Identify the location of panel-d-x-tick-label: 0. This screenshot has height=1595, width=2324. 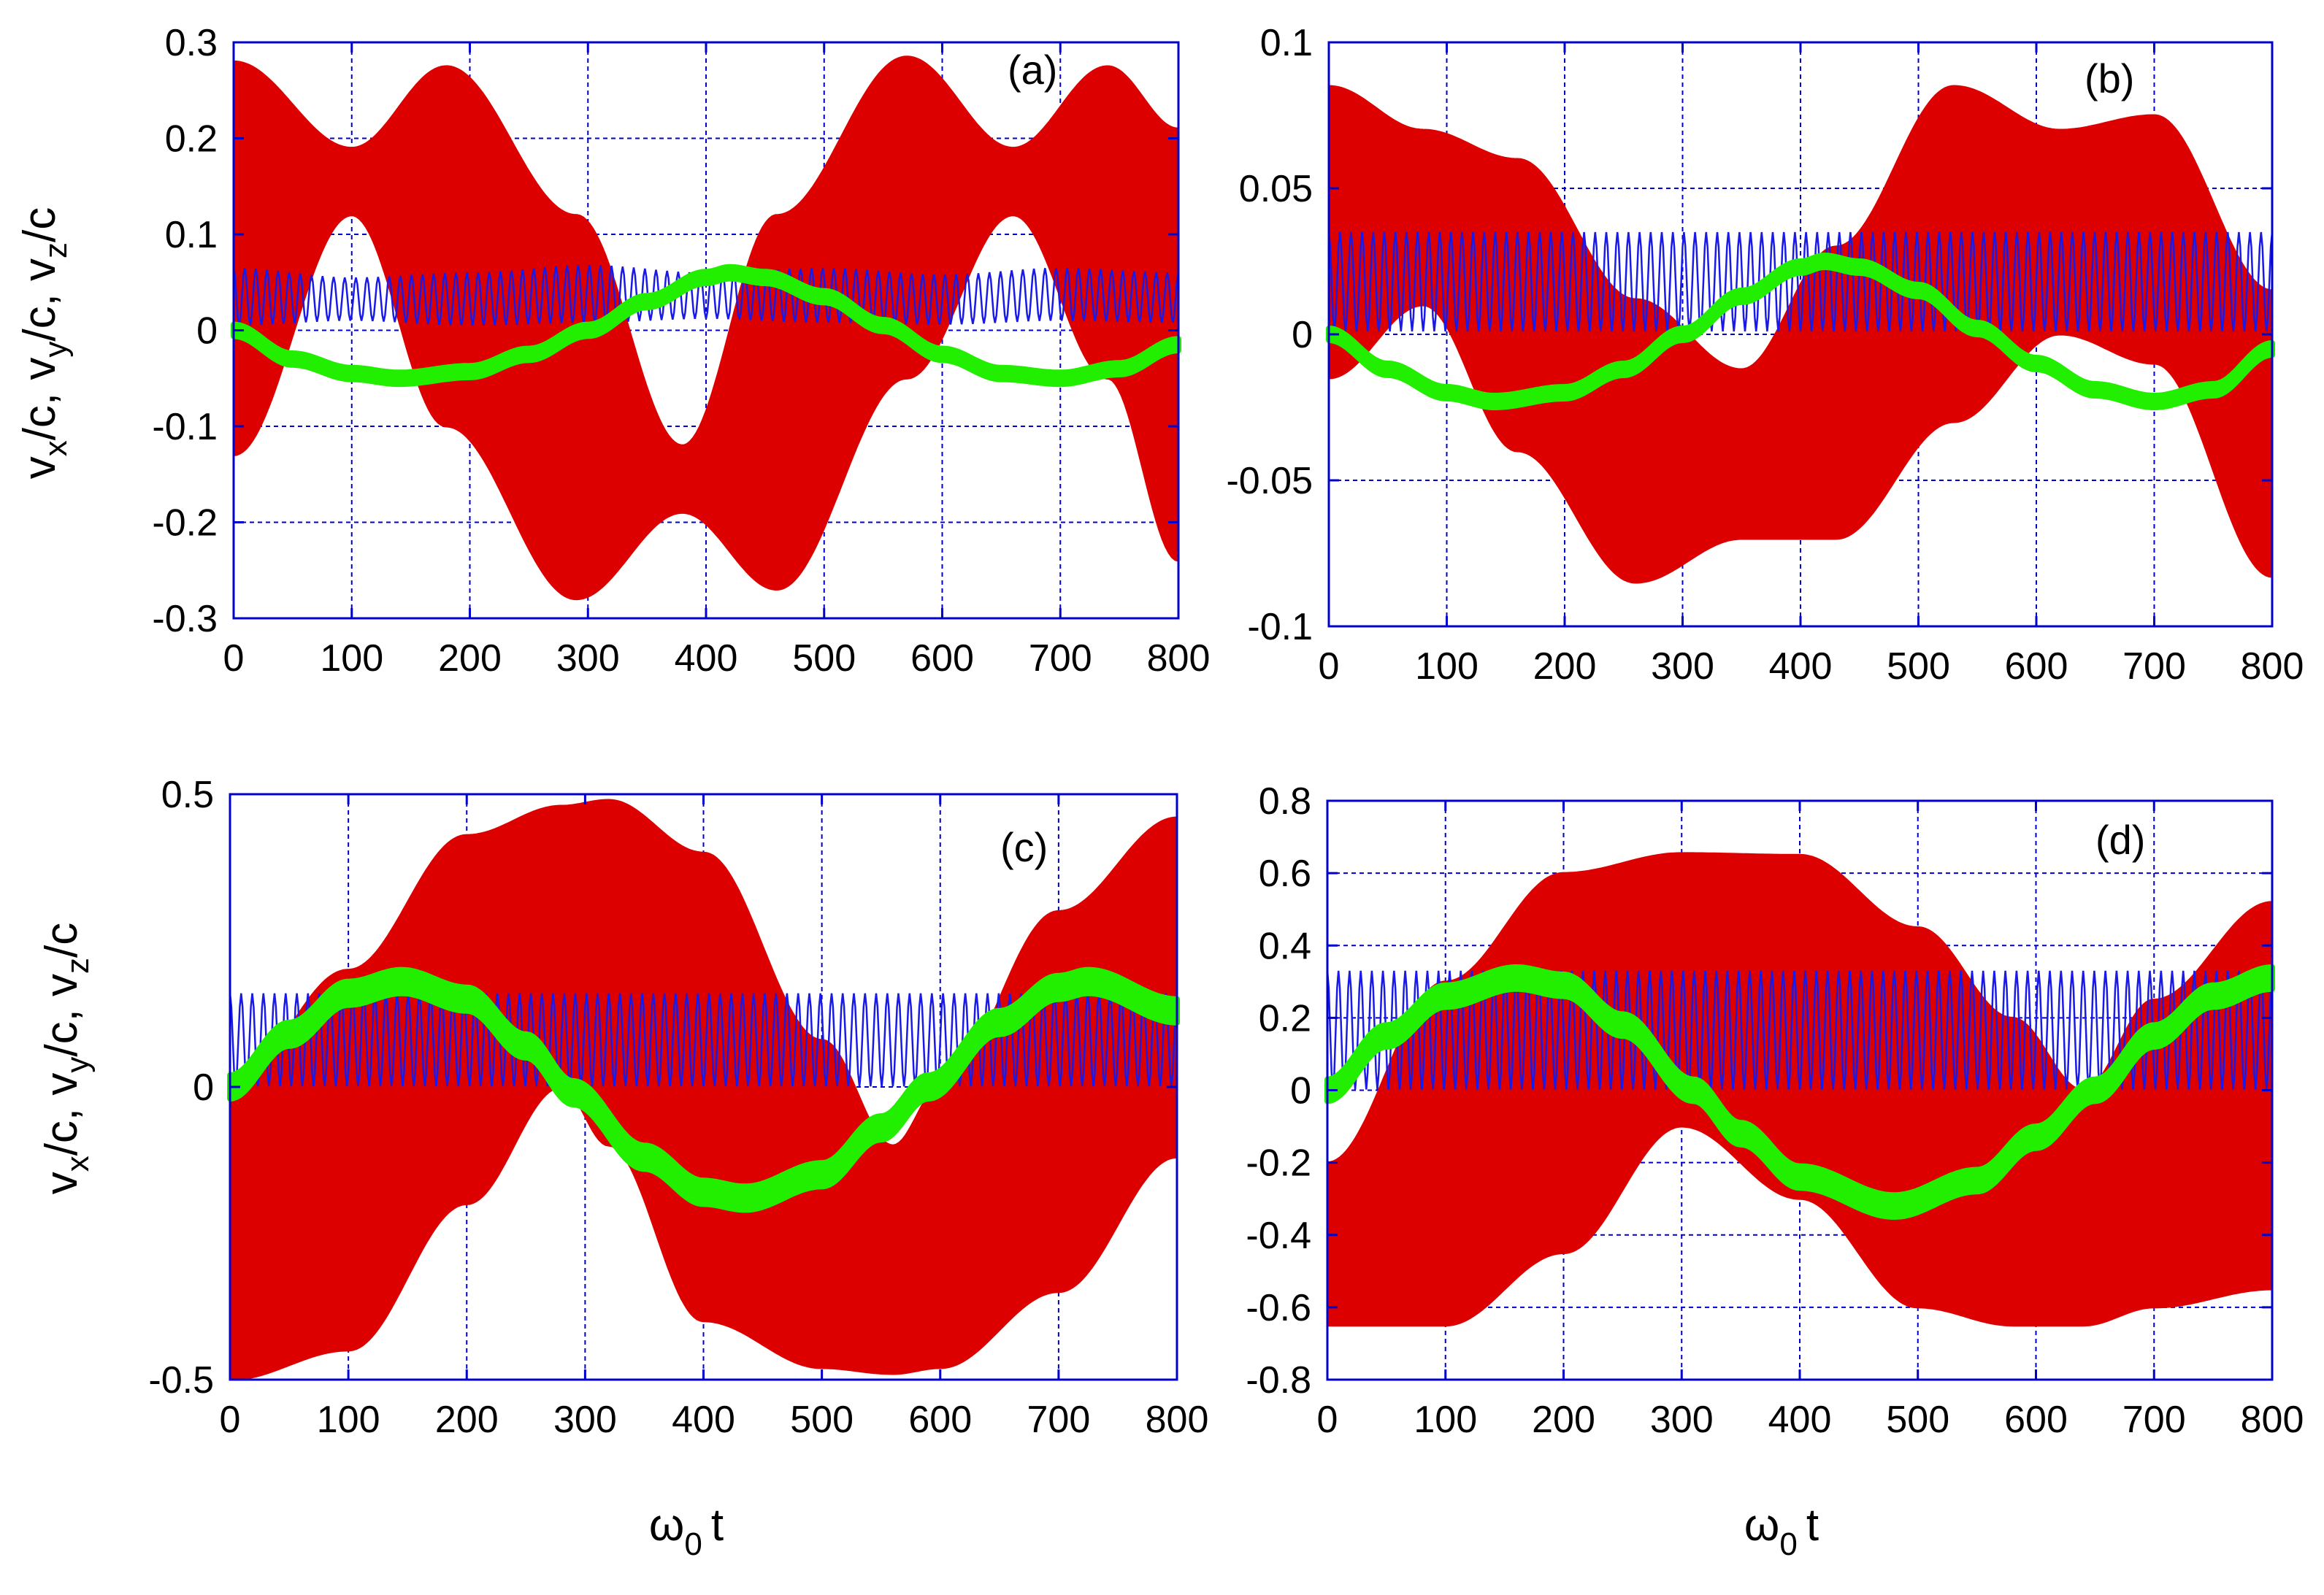
(1327, 1420).